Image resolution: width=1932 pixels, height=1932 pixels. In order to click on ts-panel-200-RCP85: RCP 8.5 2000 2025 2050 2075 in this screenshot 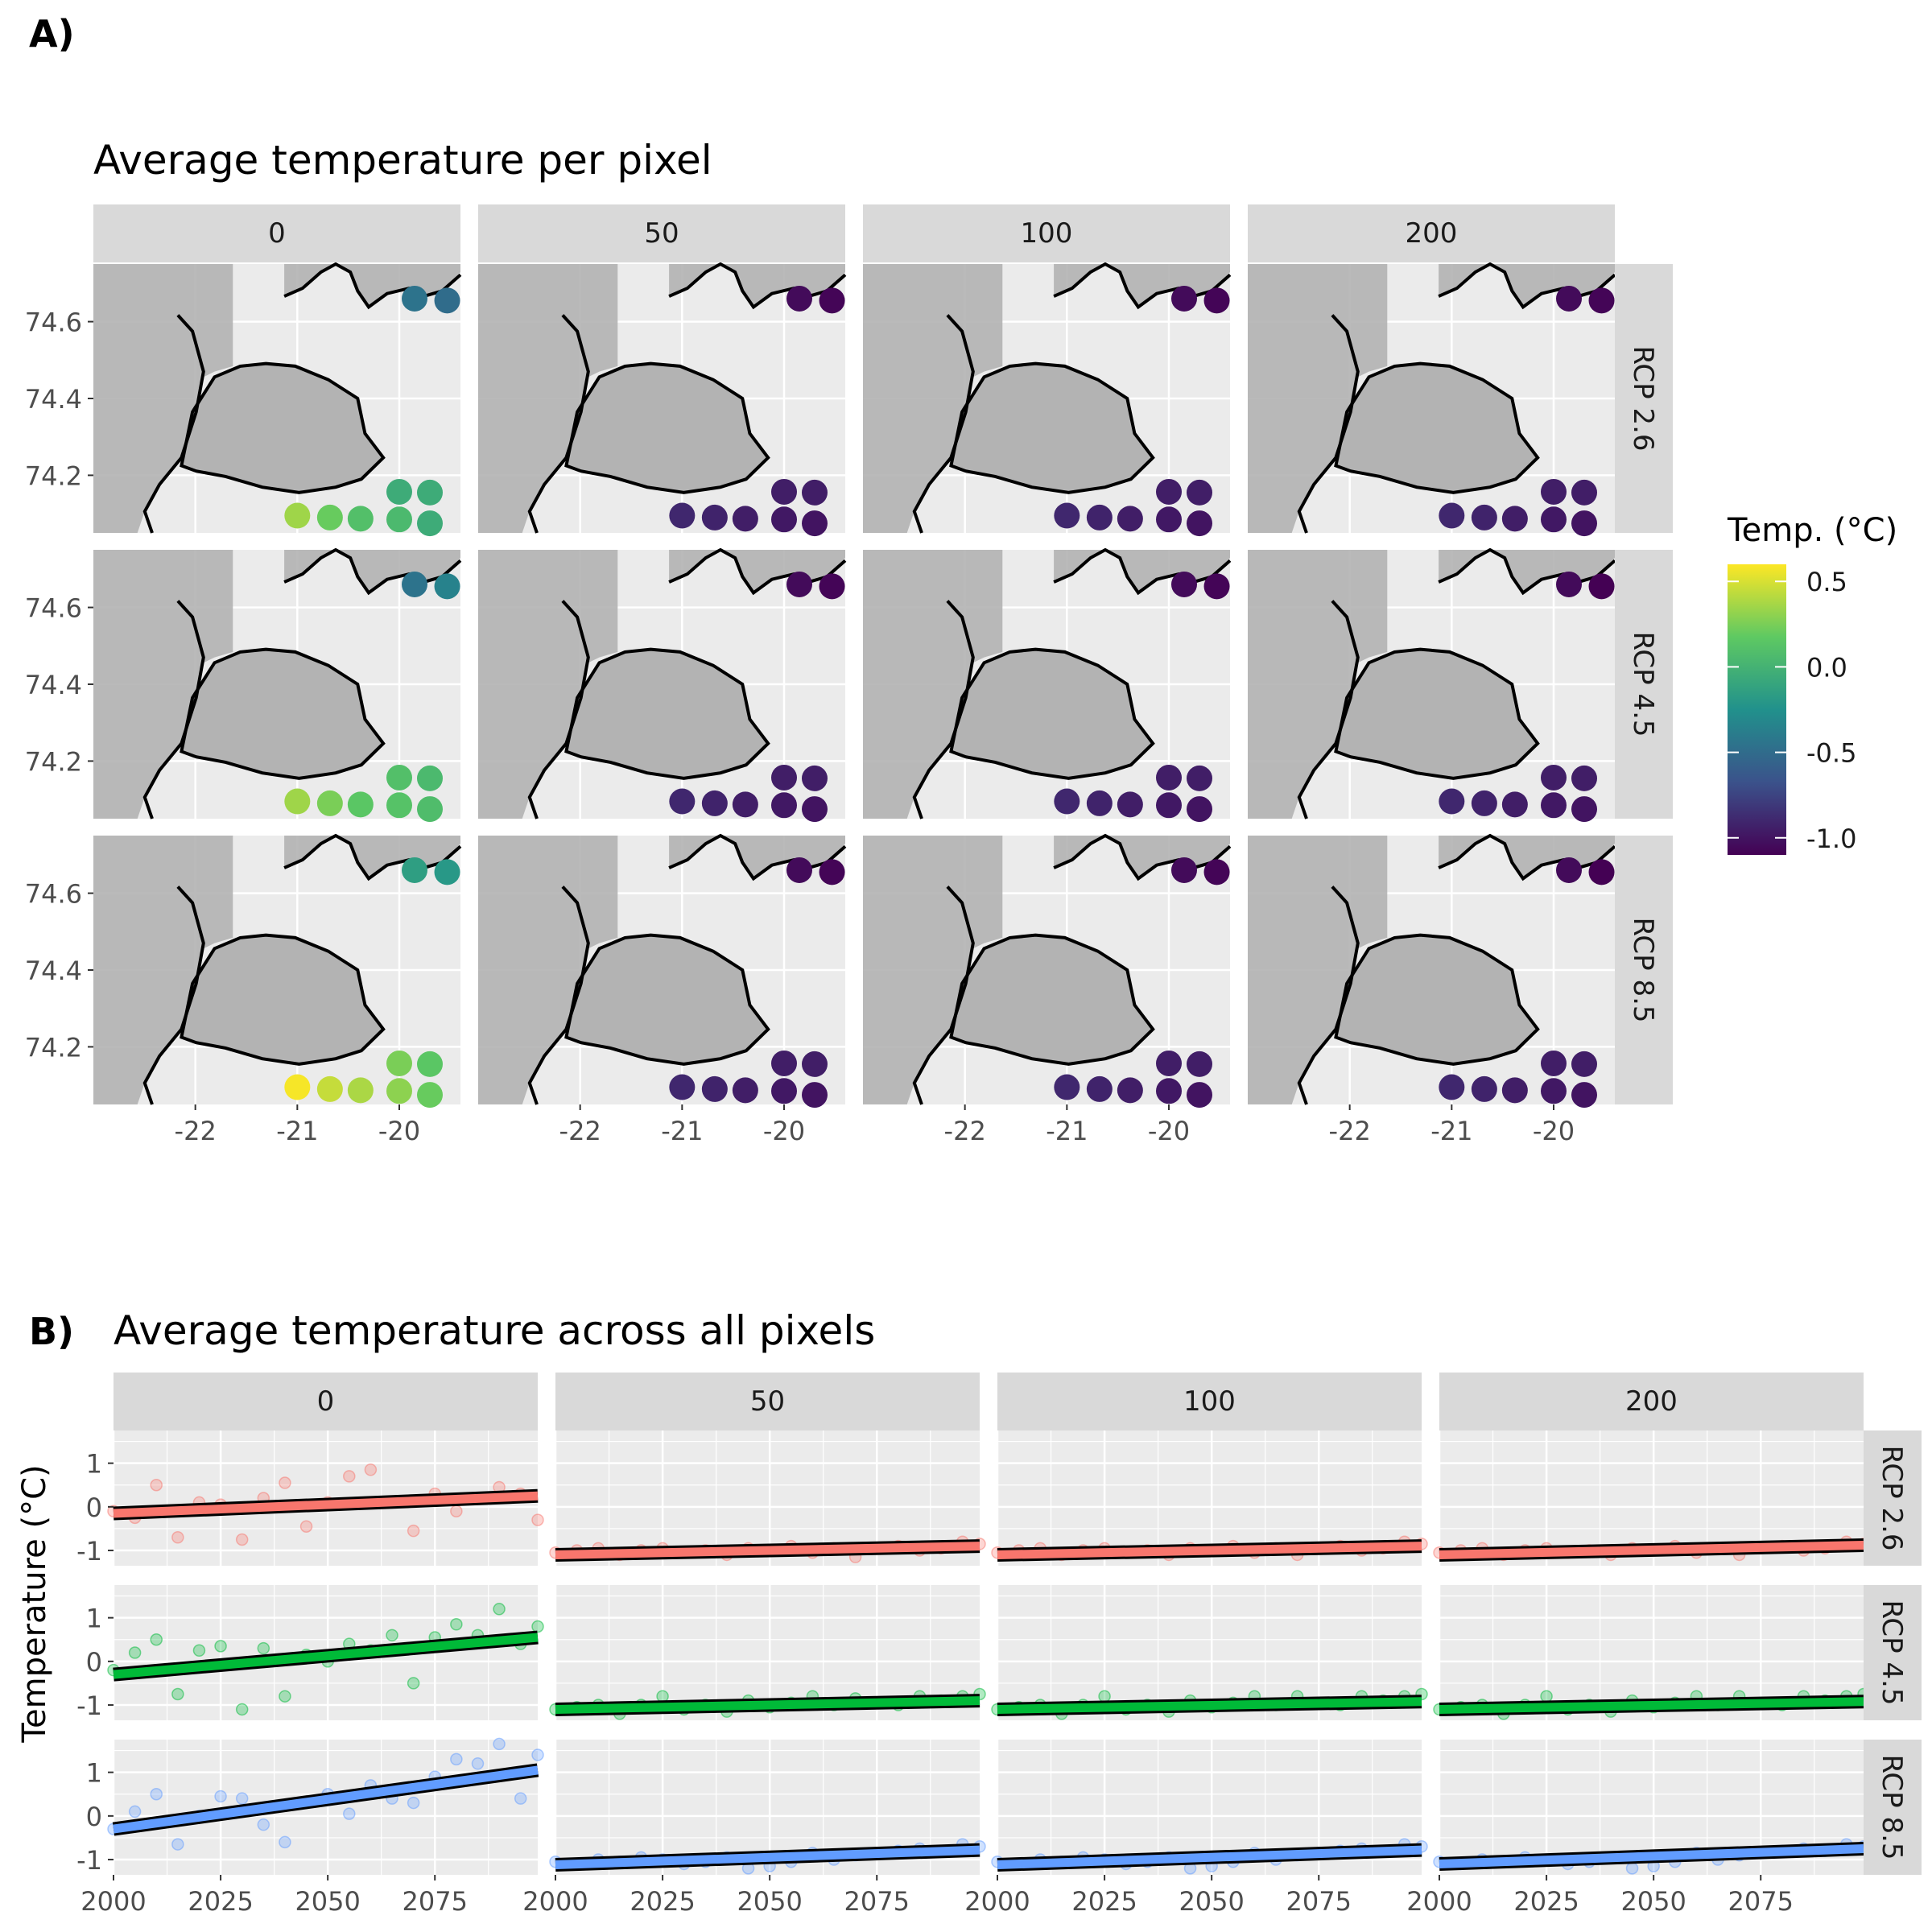, I will do `click(1664, 1828)`.